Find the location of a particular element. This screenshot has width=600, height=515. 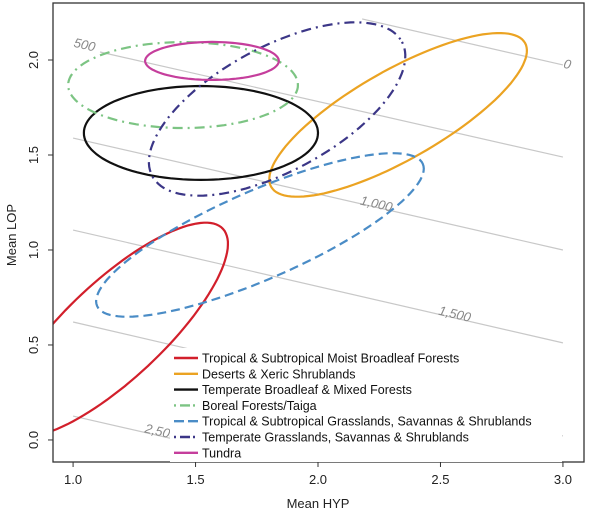

x-axis-label: Mean HYP is located at coordinates (318, 503).